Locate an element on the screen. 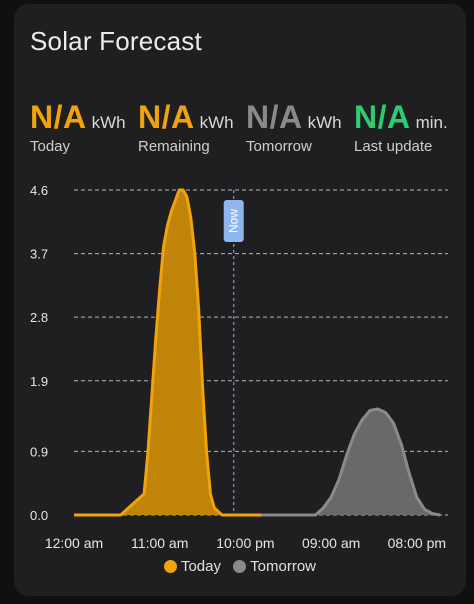 The image size is (474, 604). stat-remaining-value: N/A is located at coordinates (166, 117).